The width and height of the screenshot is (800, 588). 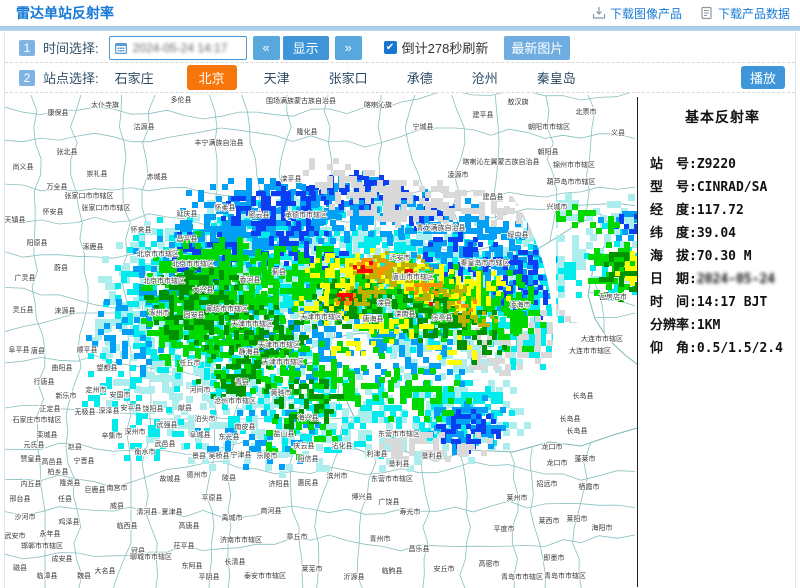 What do you see at coordinates (211, 77) in the screenshot?
I see `station-button-北京: 北京` at bounding box center [211, 77].